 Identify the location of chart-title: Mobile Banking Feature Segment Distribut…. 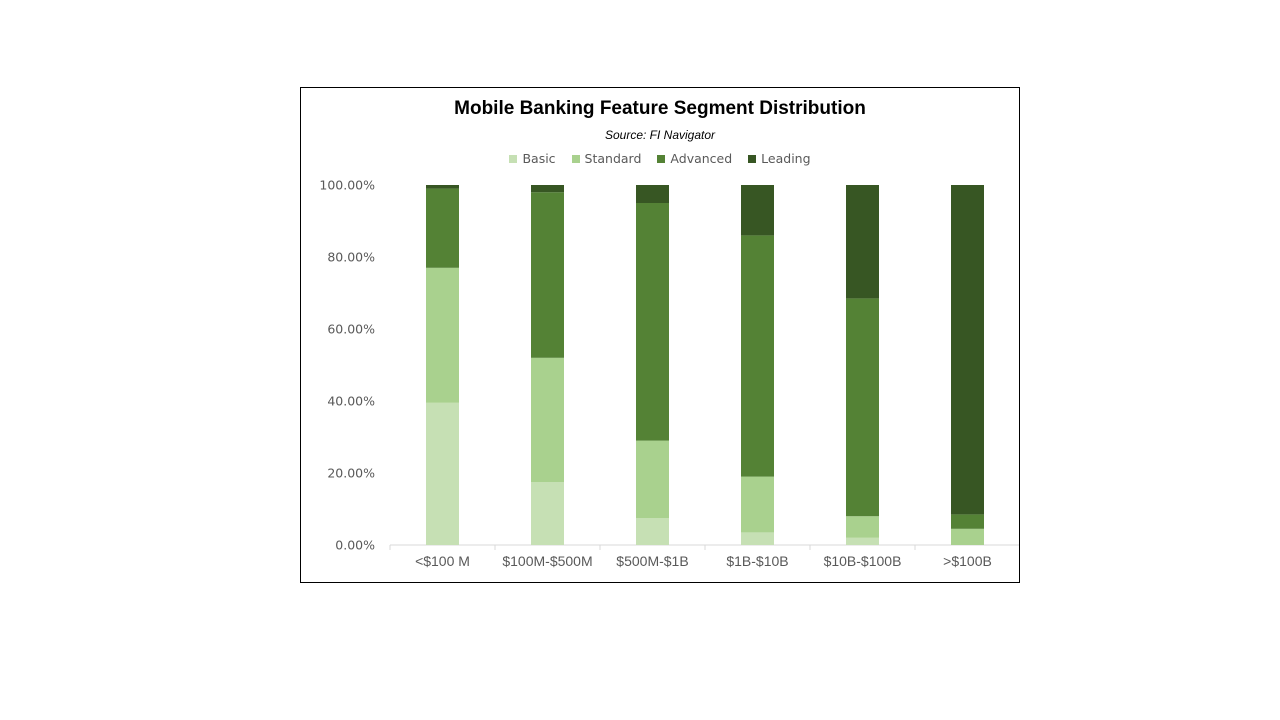
(660, 108).